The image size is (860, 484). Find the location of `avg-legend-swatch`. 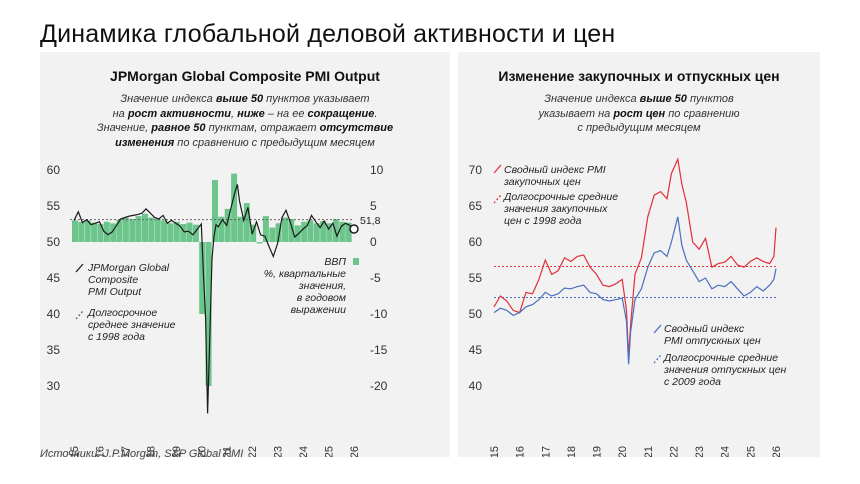

avg-legend-swatch is located at coordinates (79, 315).